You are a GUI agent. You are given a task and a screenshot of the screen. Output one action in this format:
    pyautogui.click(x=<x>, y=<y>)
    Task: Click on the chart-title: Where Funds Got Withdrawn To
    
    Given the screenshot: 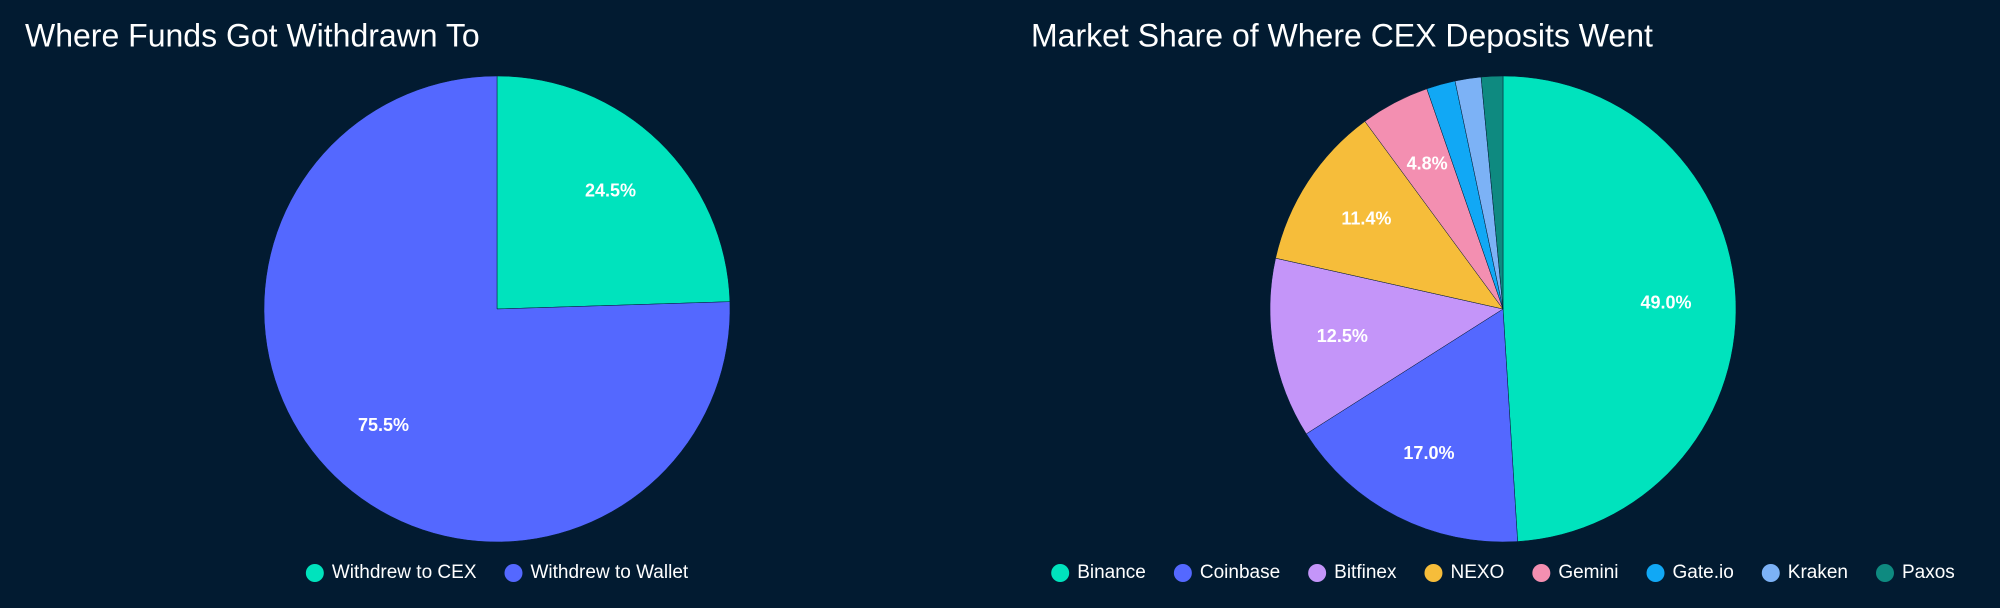 What is the action you would take?
    pyautogui.click(x=252, y=35)
    